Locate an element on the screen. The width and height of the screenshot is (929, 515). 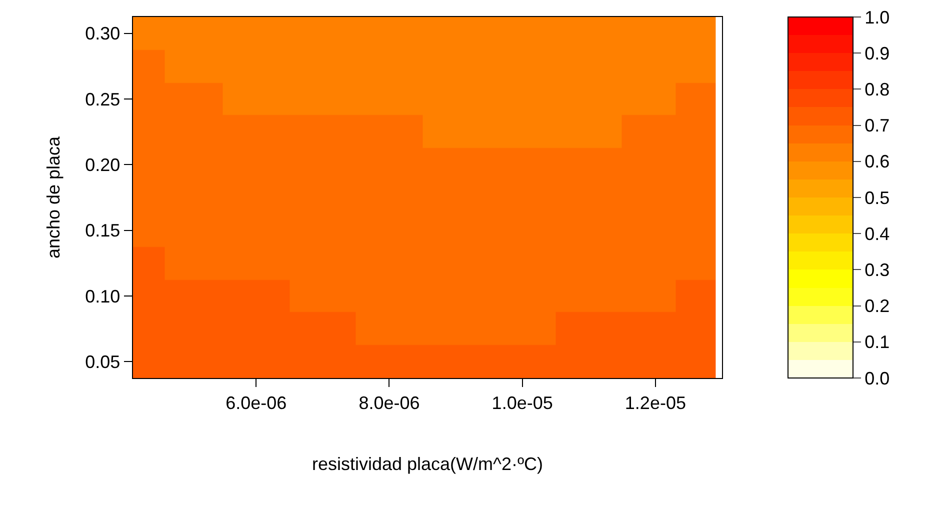
x-tick-label: 8.0e-06 is located at coordinates (389, 402).